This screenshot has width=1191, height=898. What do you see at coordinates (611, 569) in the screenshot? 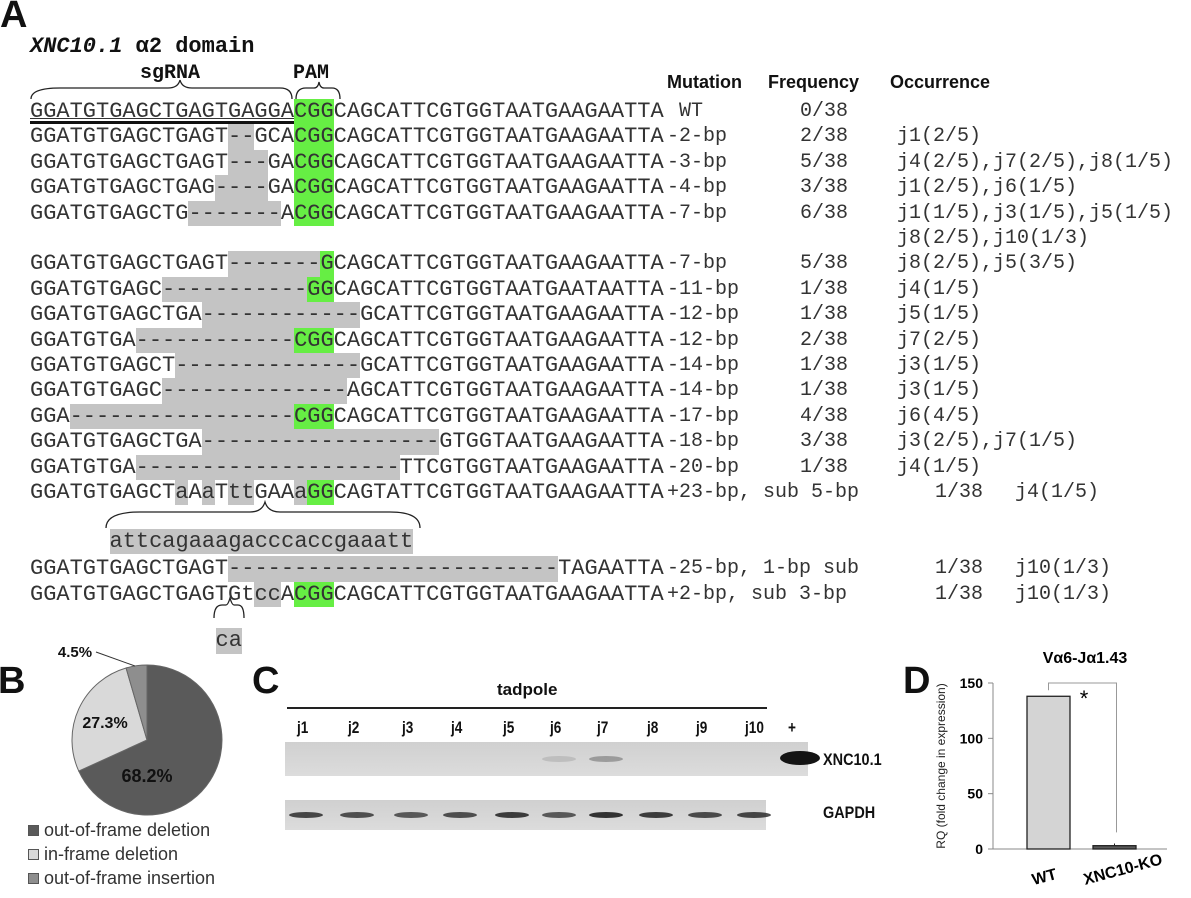
I see `sequence-segment: TAGAATTA` at bounding box center [611, 569].